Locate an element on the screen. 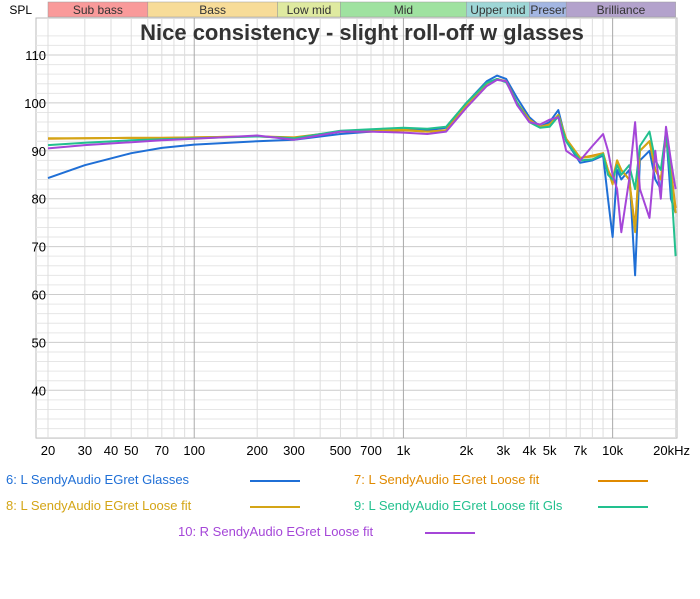 This screenshot has width=700, height=599. x-tick-label: 3k is located at coordinates (503, 450).